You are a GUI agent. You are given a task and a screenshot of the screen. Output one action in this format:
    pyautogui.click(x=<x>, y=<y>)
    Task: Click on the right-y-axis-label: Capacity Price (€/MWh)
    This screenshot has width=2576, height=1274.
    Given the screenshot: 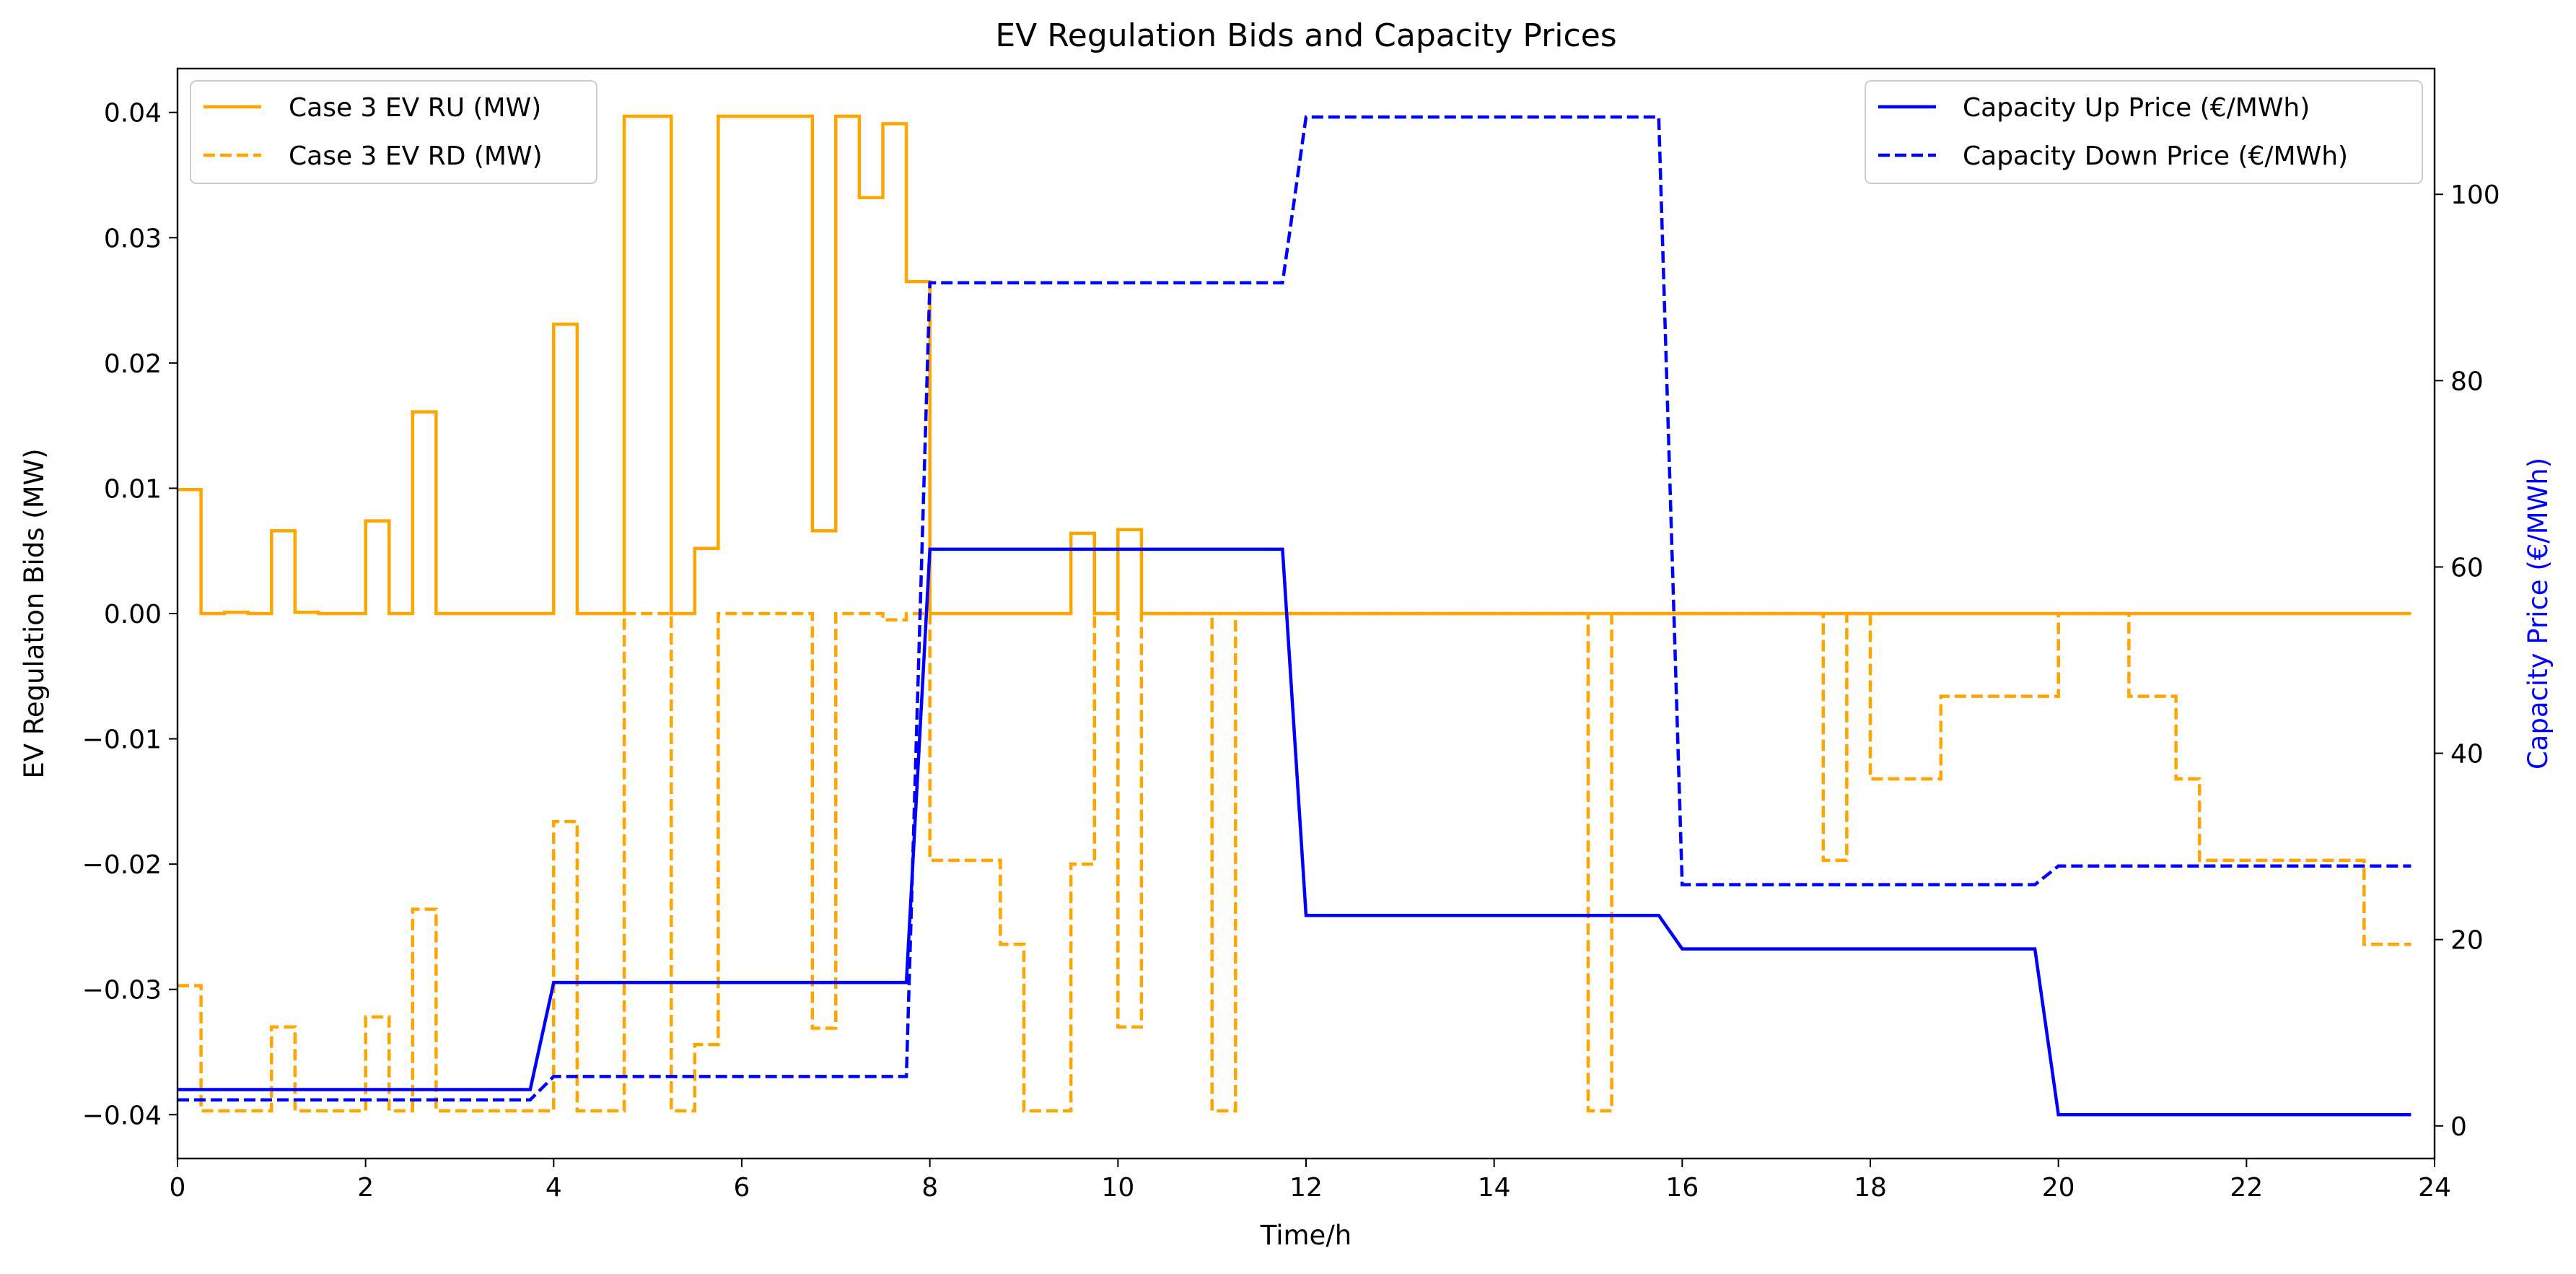 What is the action you would take?
    pyautogui.click(x=2538, y=613)
    